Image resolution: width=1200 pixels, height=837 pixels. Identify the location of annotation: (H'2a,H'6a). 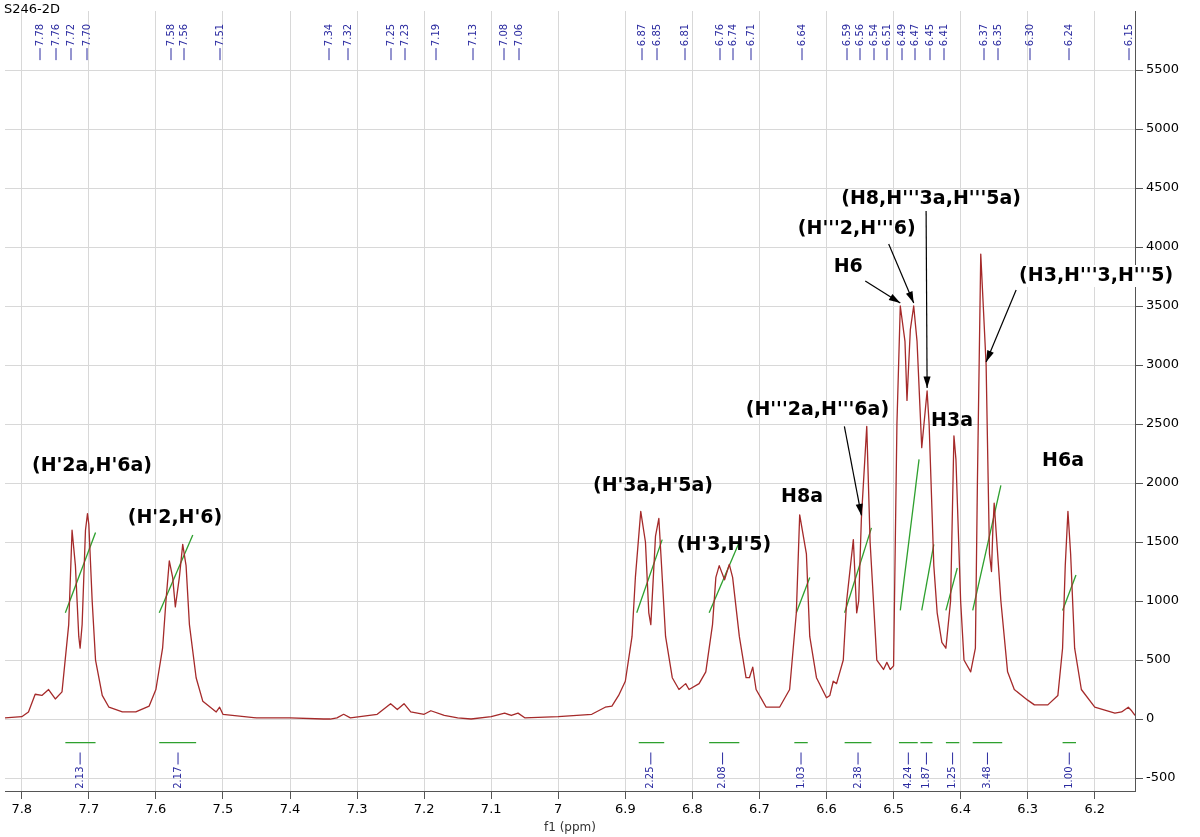
(92, 463).